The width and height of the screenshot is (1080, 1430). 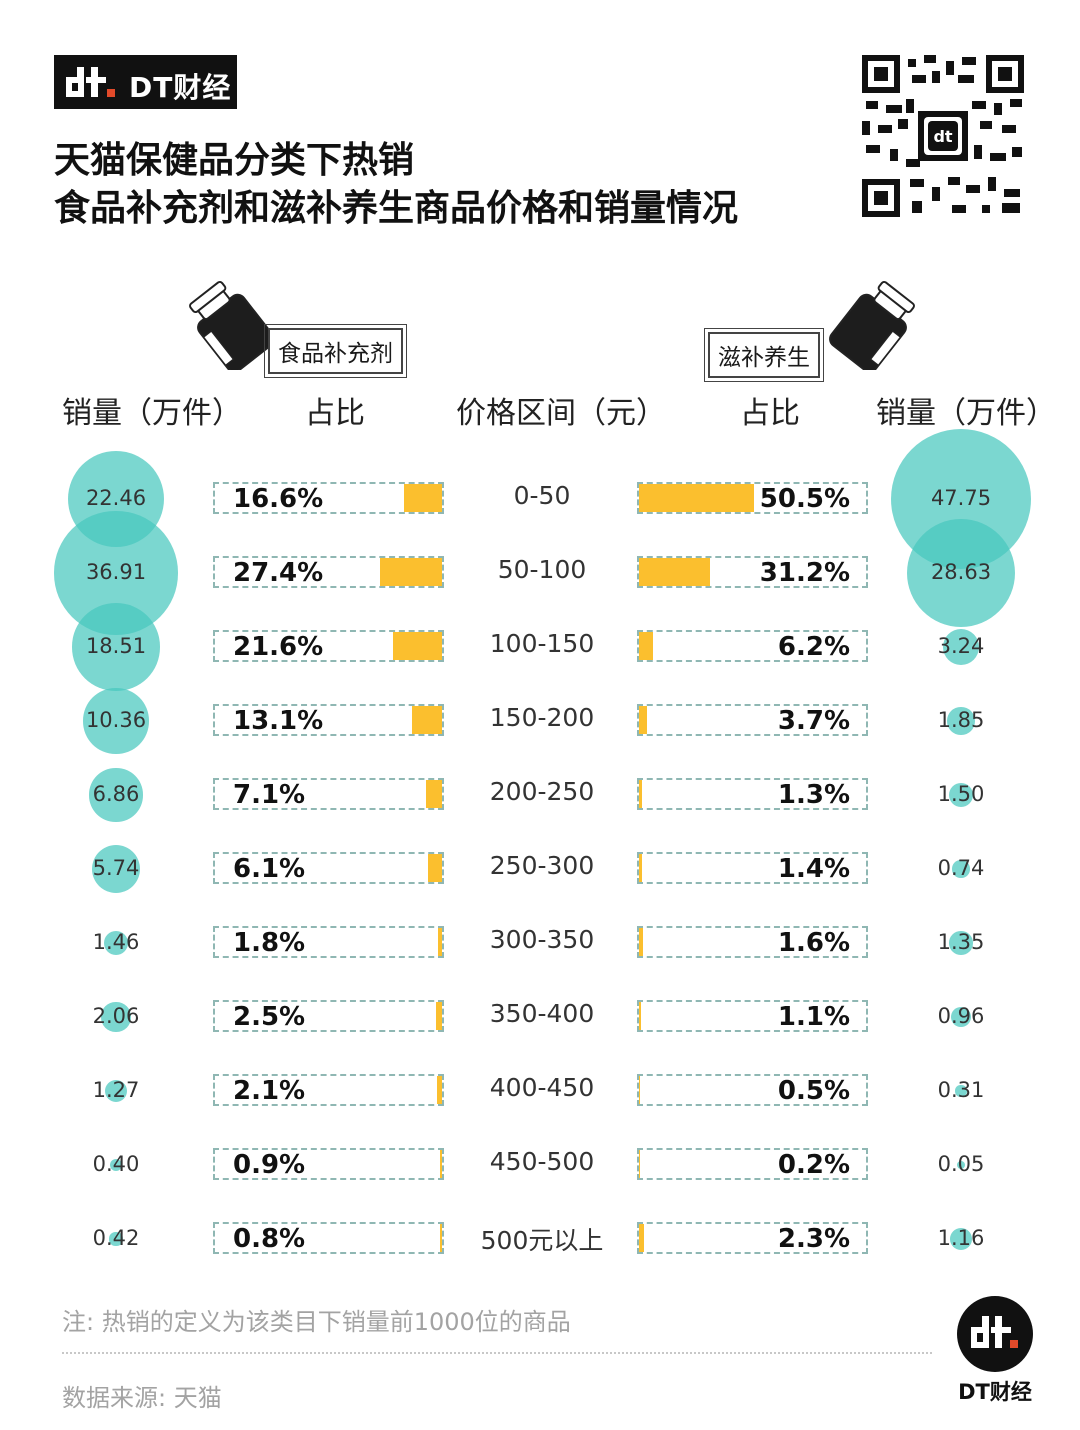 What do you see at coordinates (542, 791) in the screenshot?
I see `price-range-label: 200-250` at bounding box center [542, 791].